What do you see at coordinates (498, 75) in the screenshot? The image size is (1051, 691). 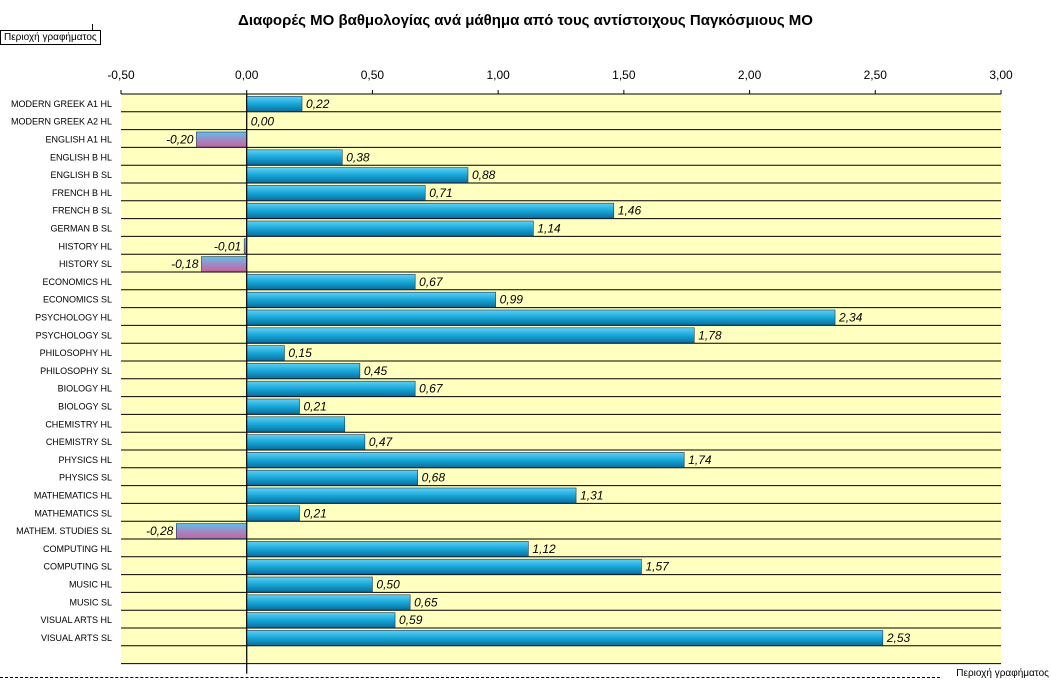 I see `x-tick-label: 1,00` at bounding box center [498, 75].